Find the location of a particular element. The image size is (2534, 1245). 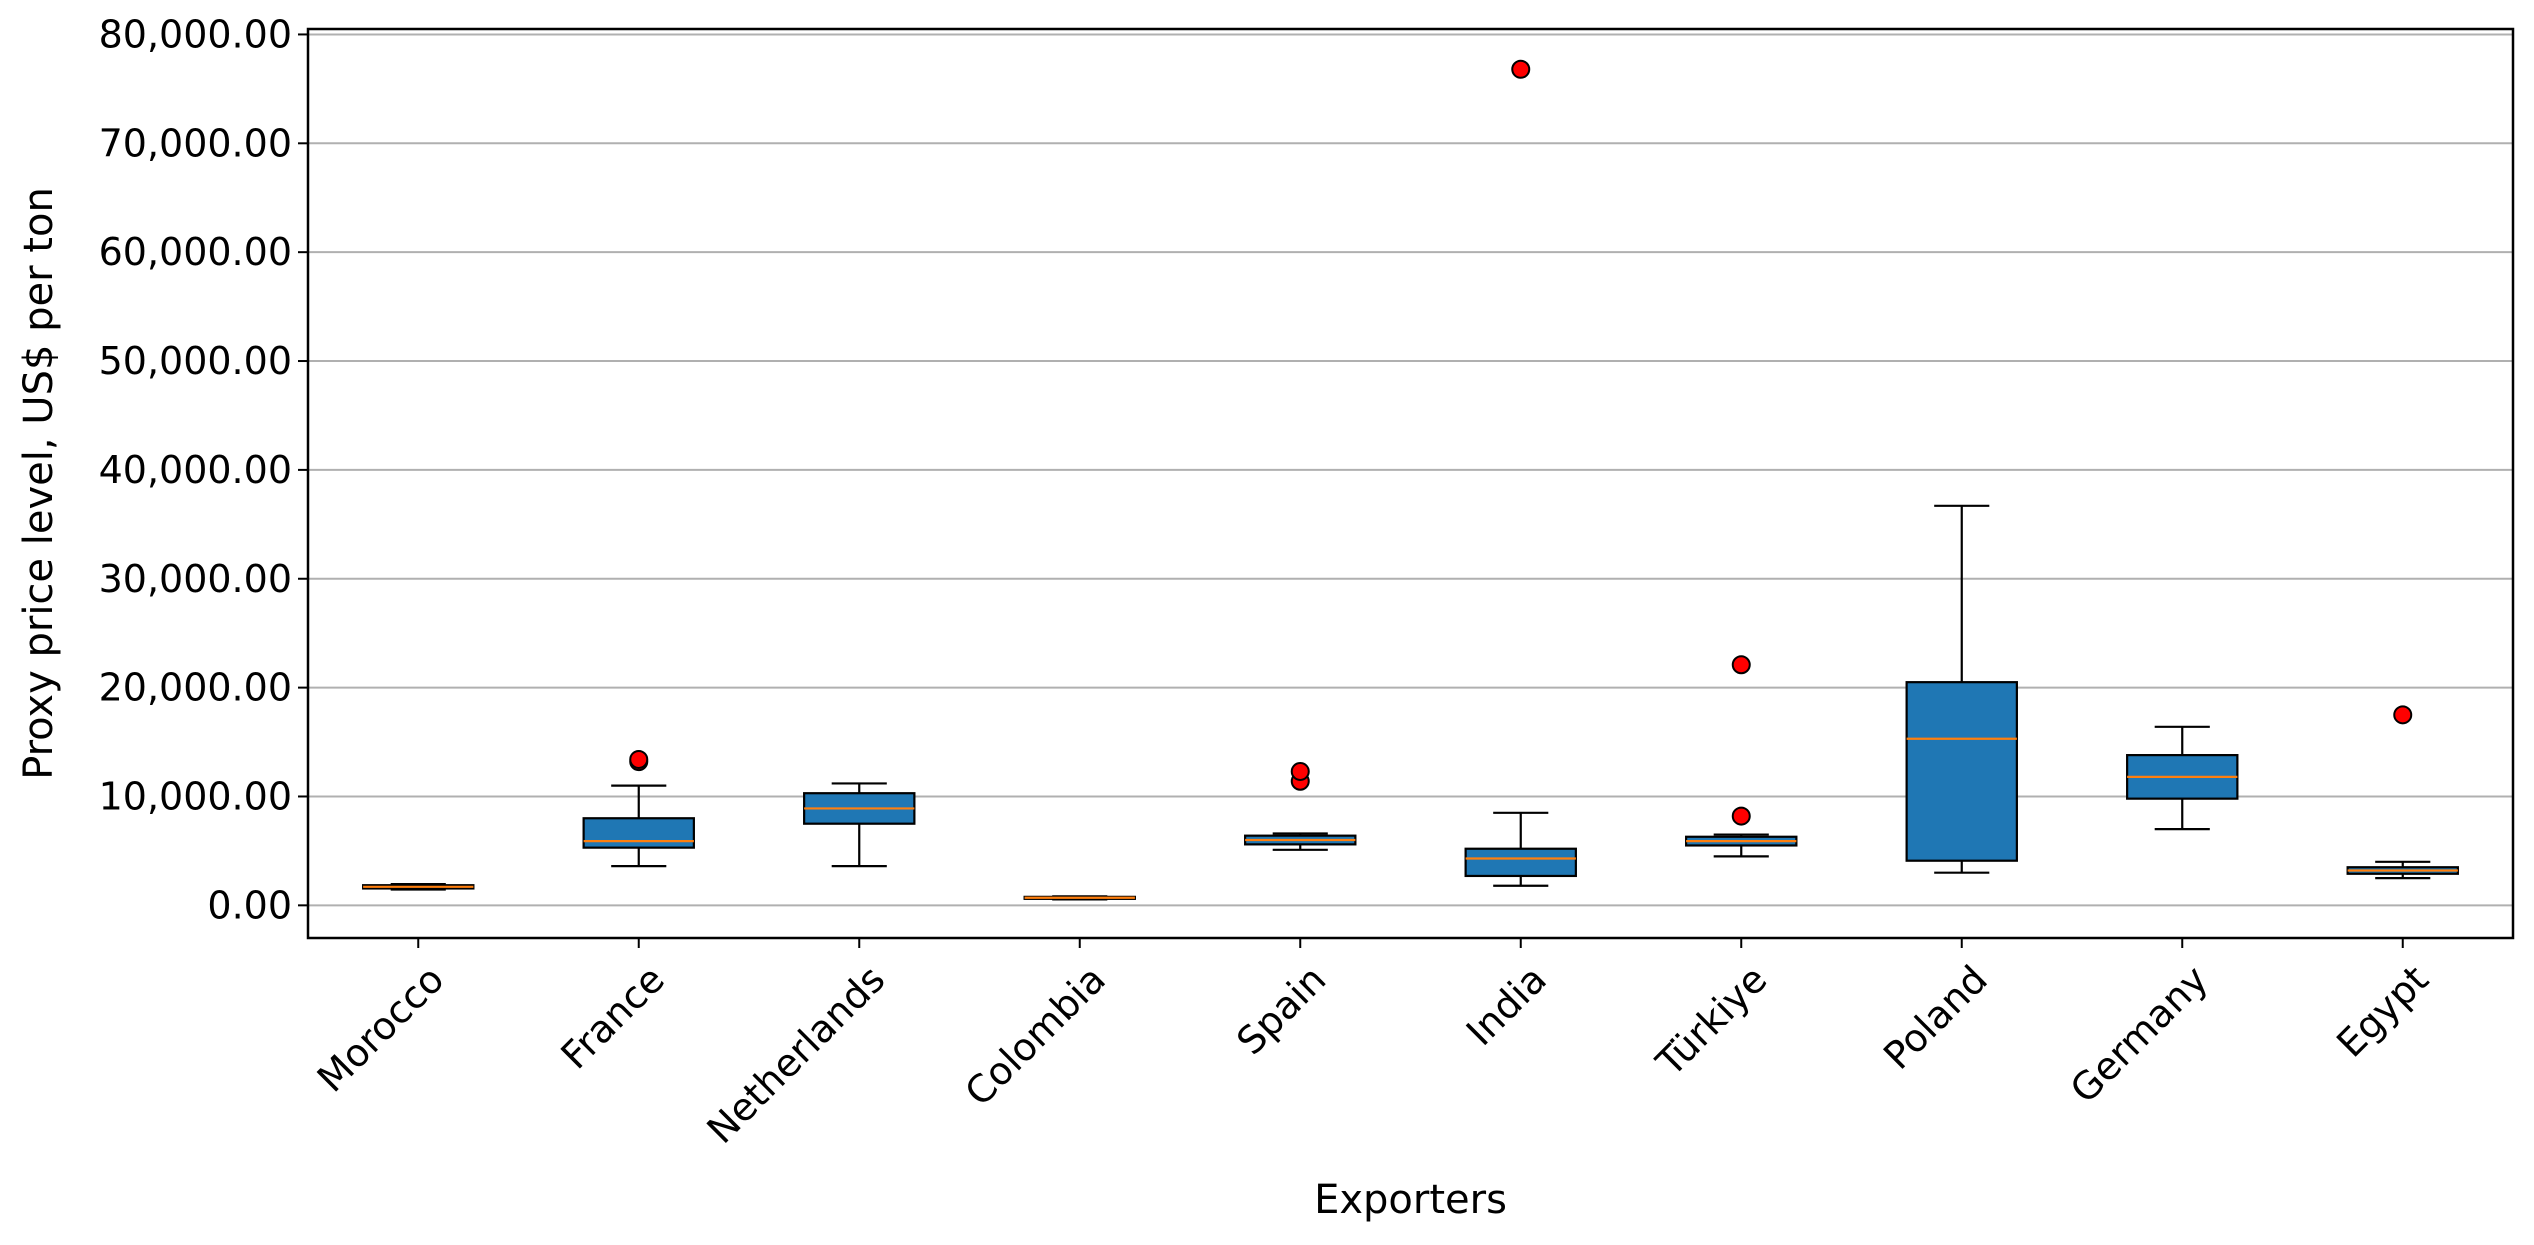

y-tick-label: 70,000.00 is located at coordinates (195, 143).